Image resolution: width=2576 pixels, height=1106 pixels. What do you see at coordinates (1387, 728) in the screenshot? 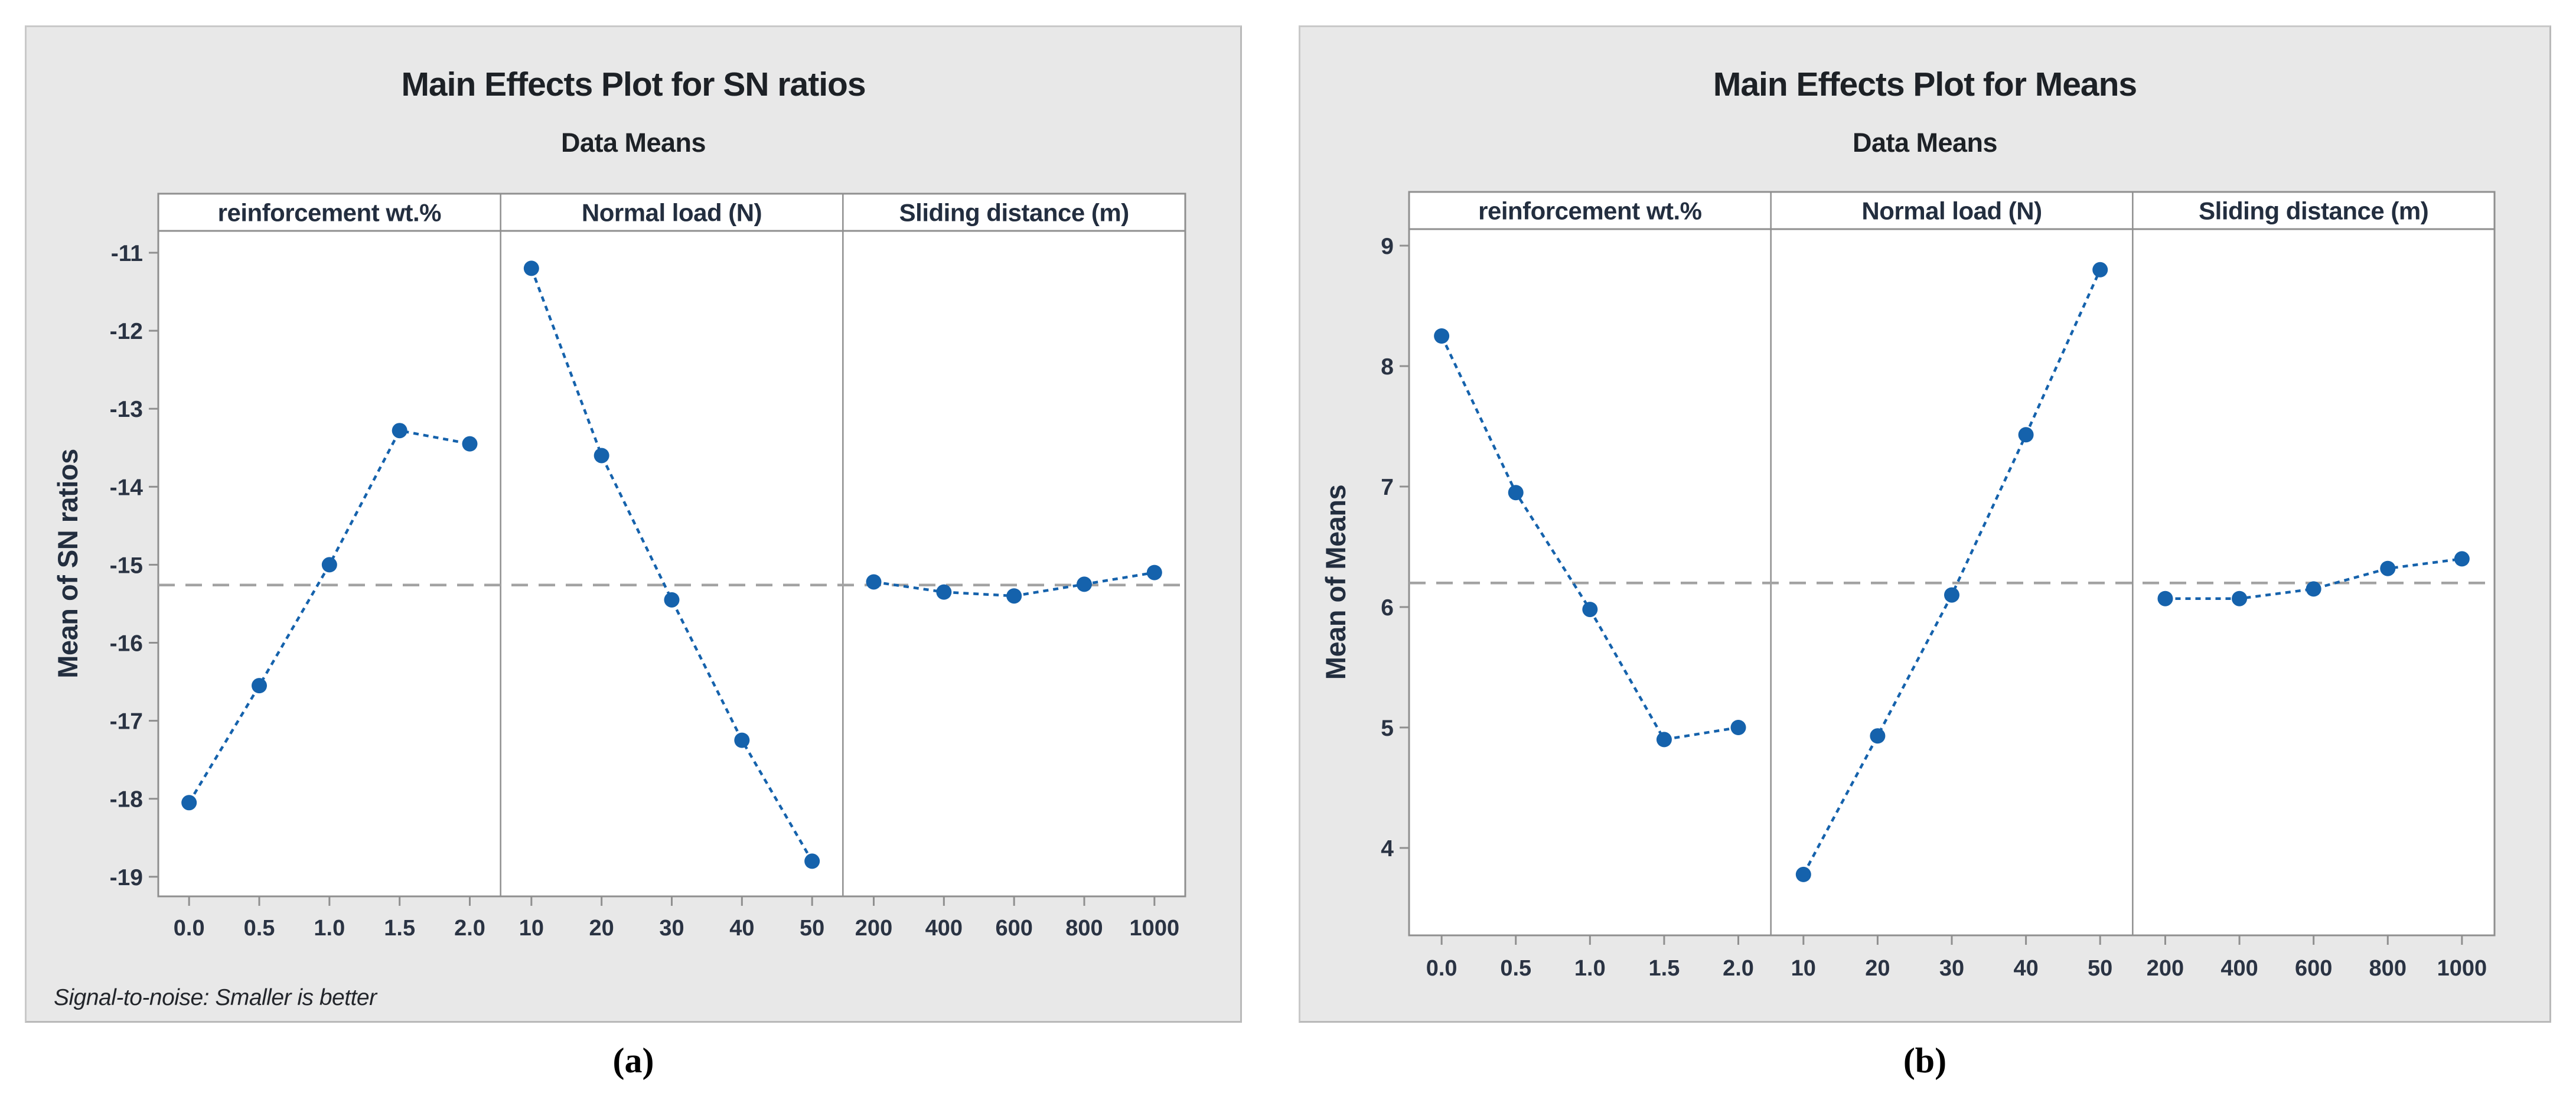
I see `y-tick-label: 5` at bounding box center [1387, 728].